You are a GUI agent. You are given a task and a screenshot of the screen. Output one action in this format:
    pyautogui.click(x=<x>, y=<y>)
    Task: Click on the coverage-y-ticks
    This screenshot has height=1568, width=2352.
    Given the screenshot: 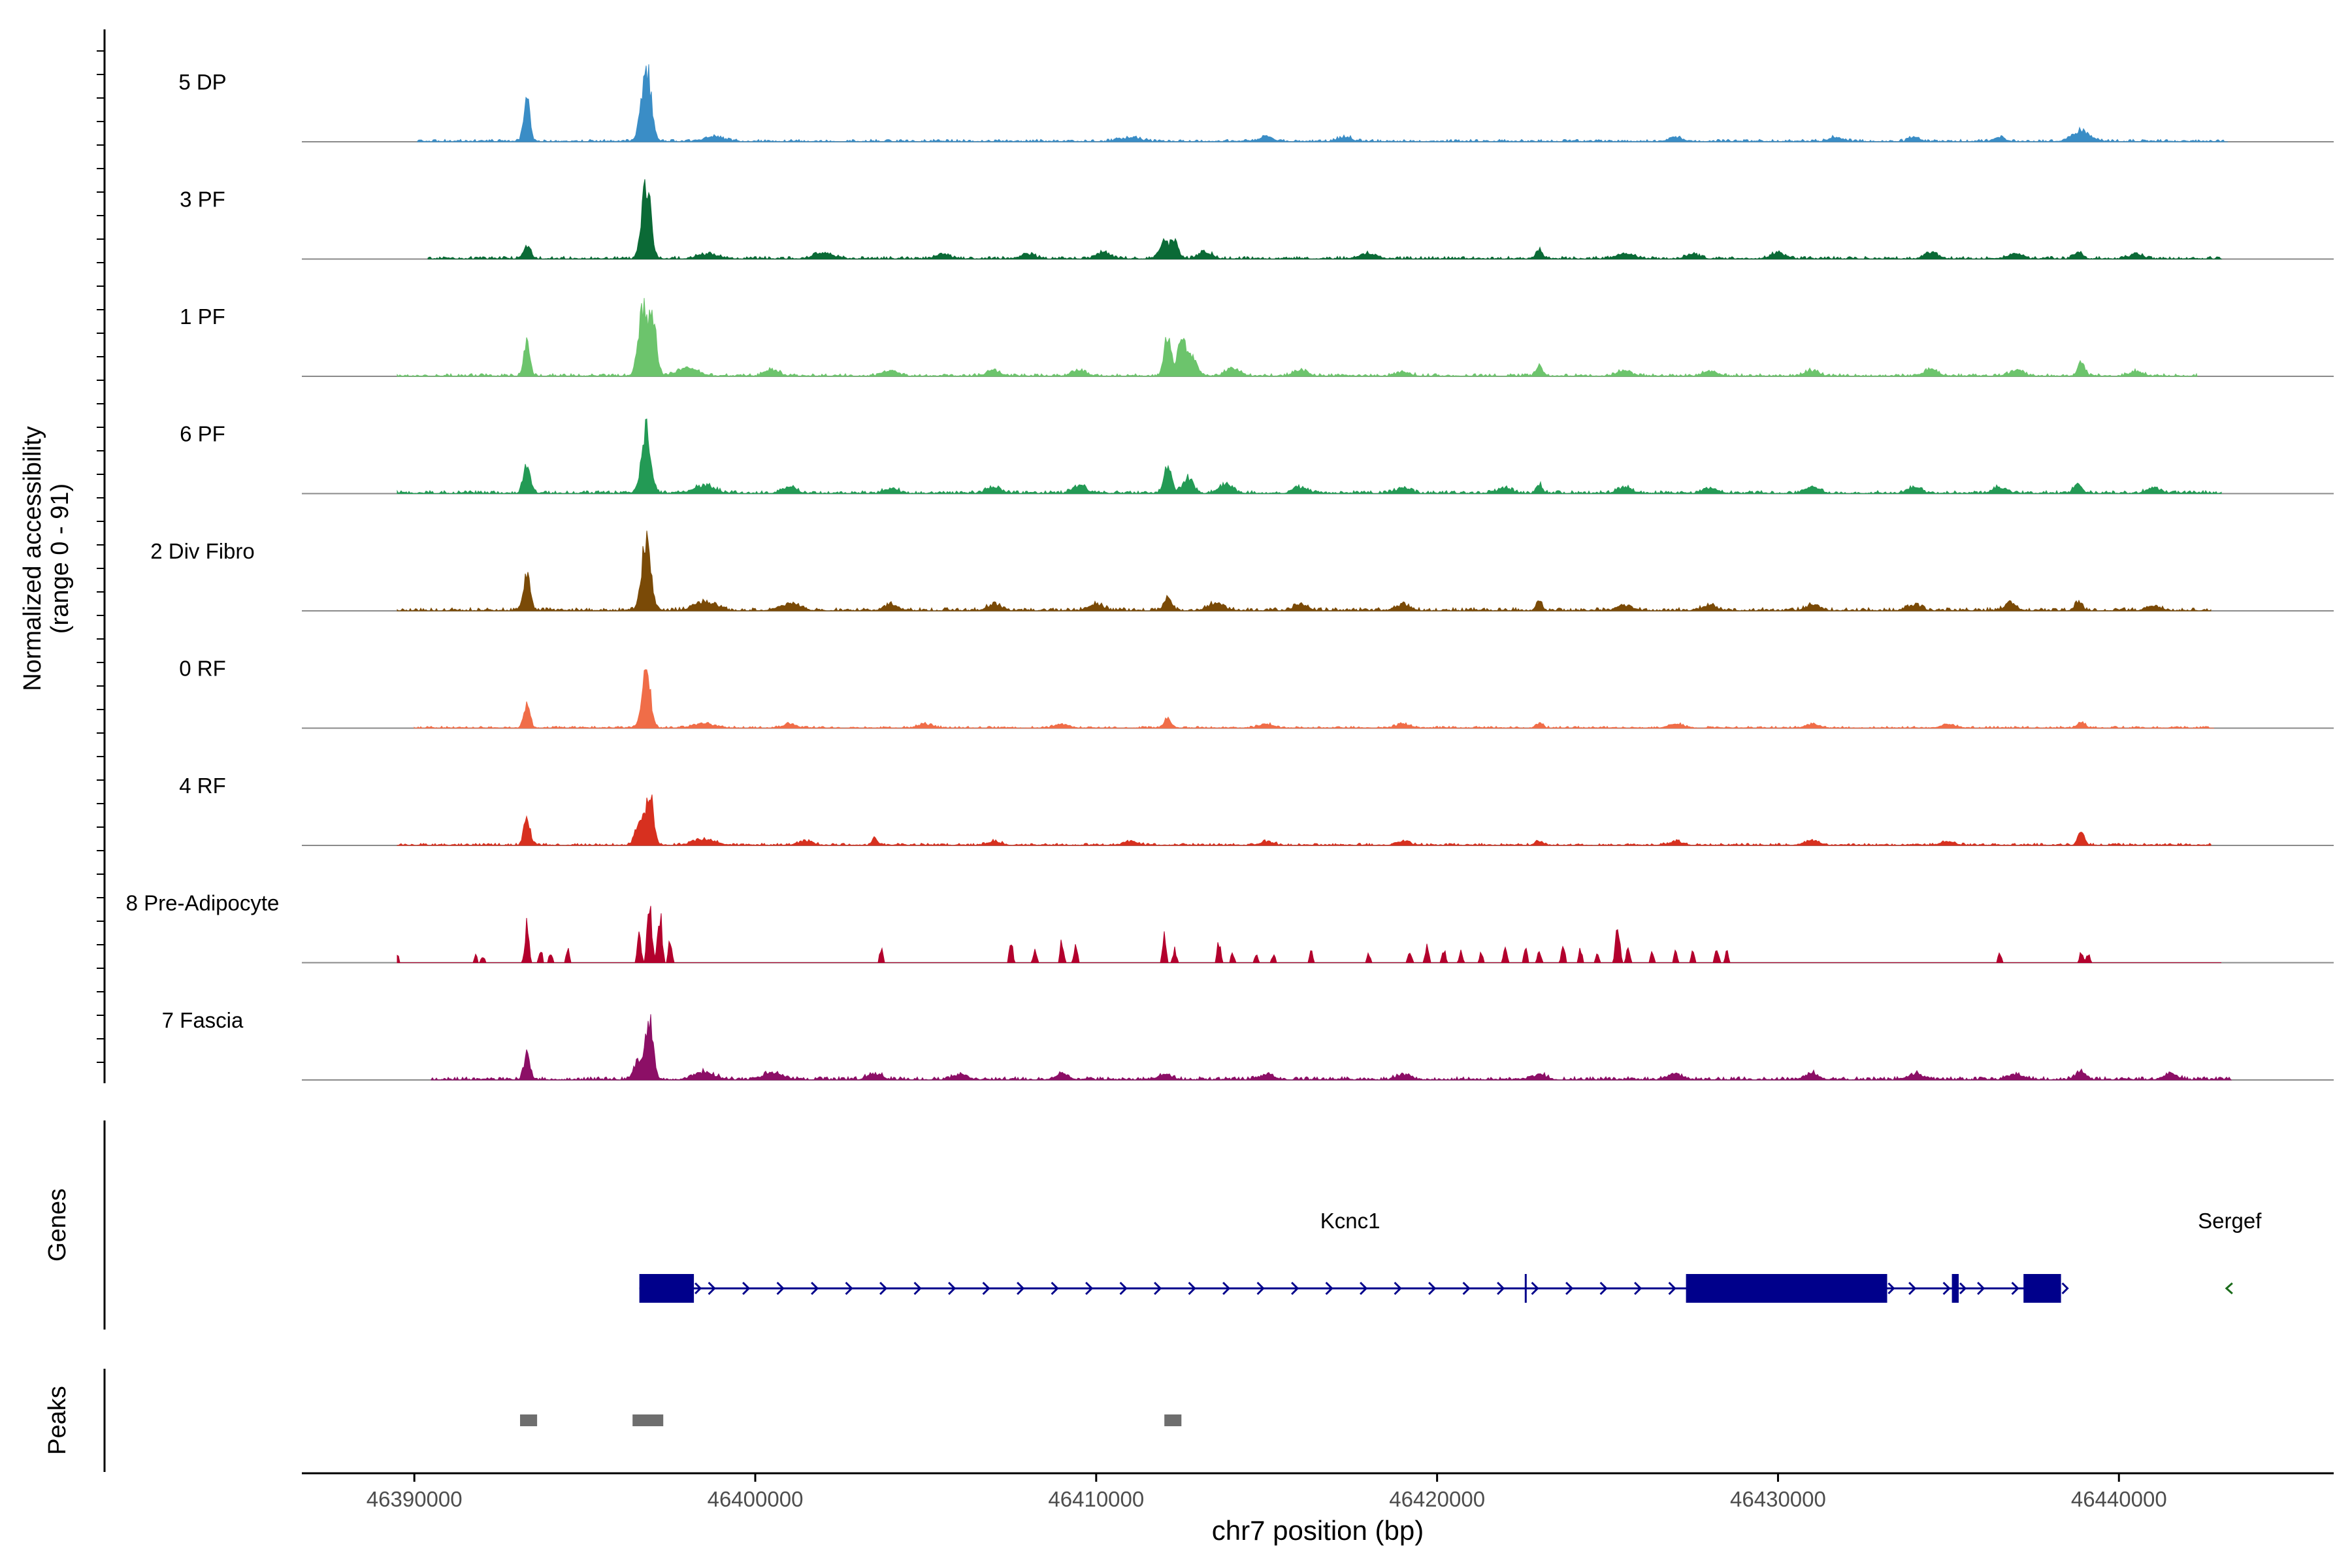 What is the action you would take?
    pyautogui.click(x=101, y=556)
    